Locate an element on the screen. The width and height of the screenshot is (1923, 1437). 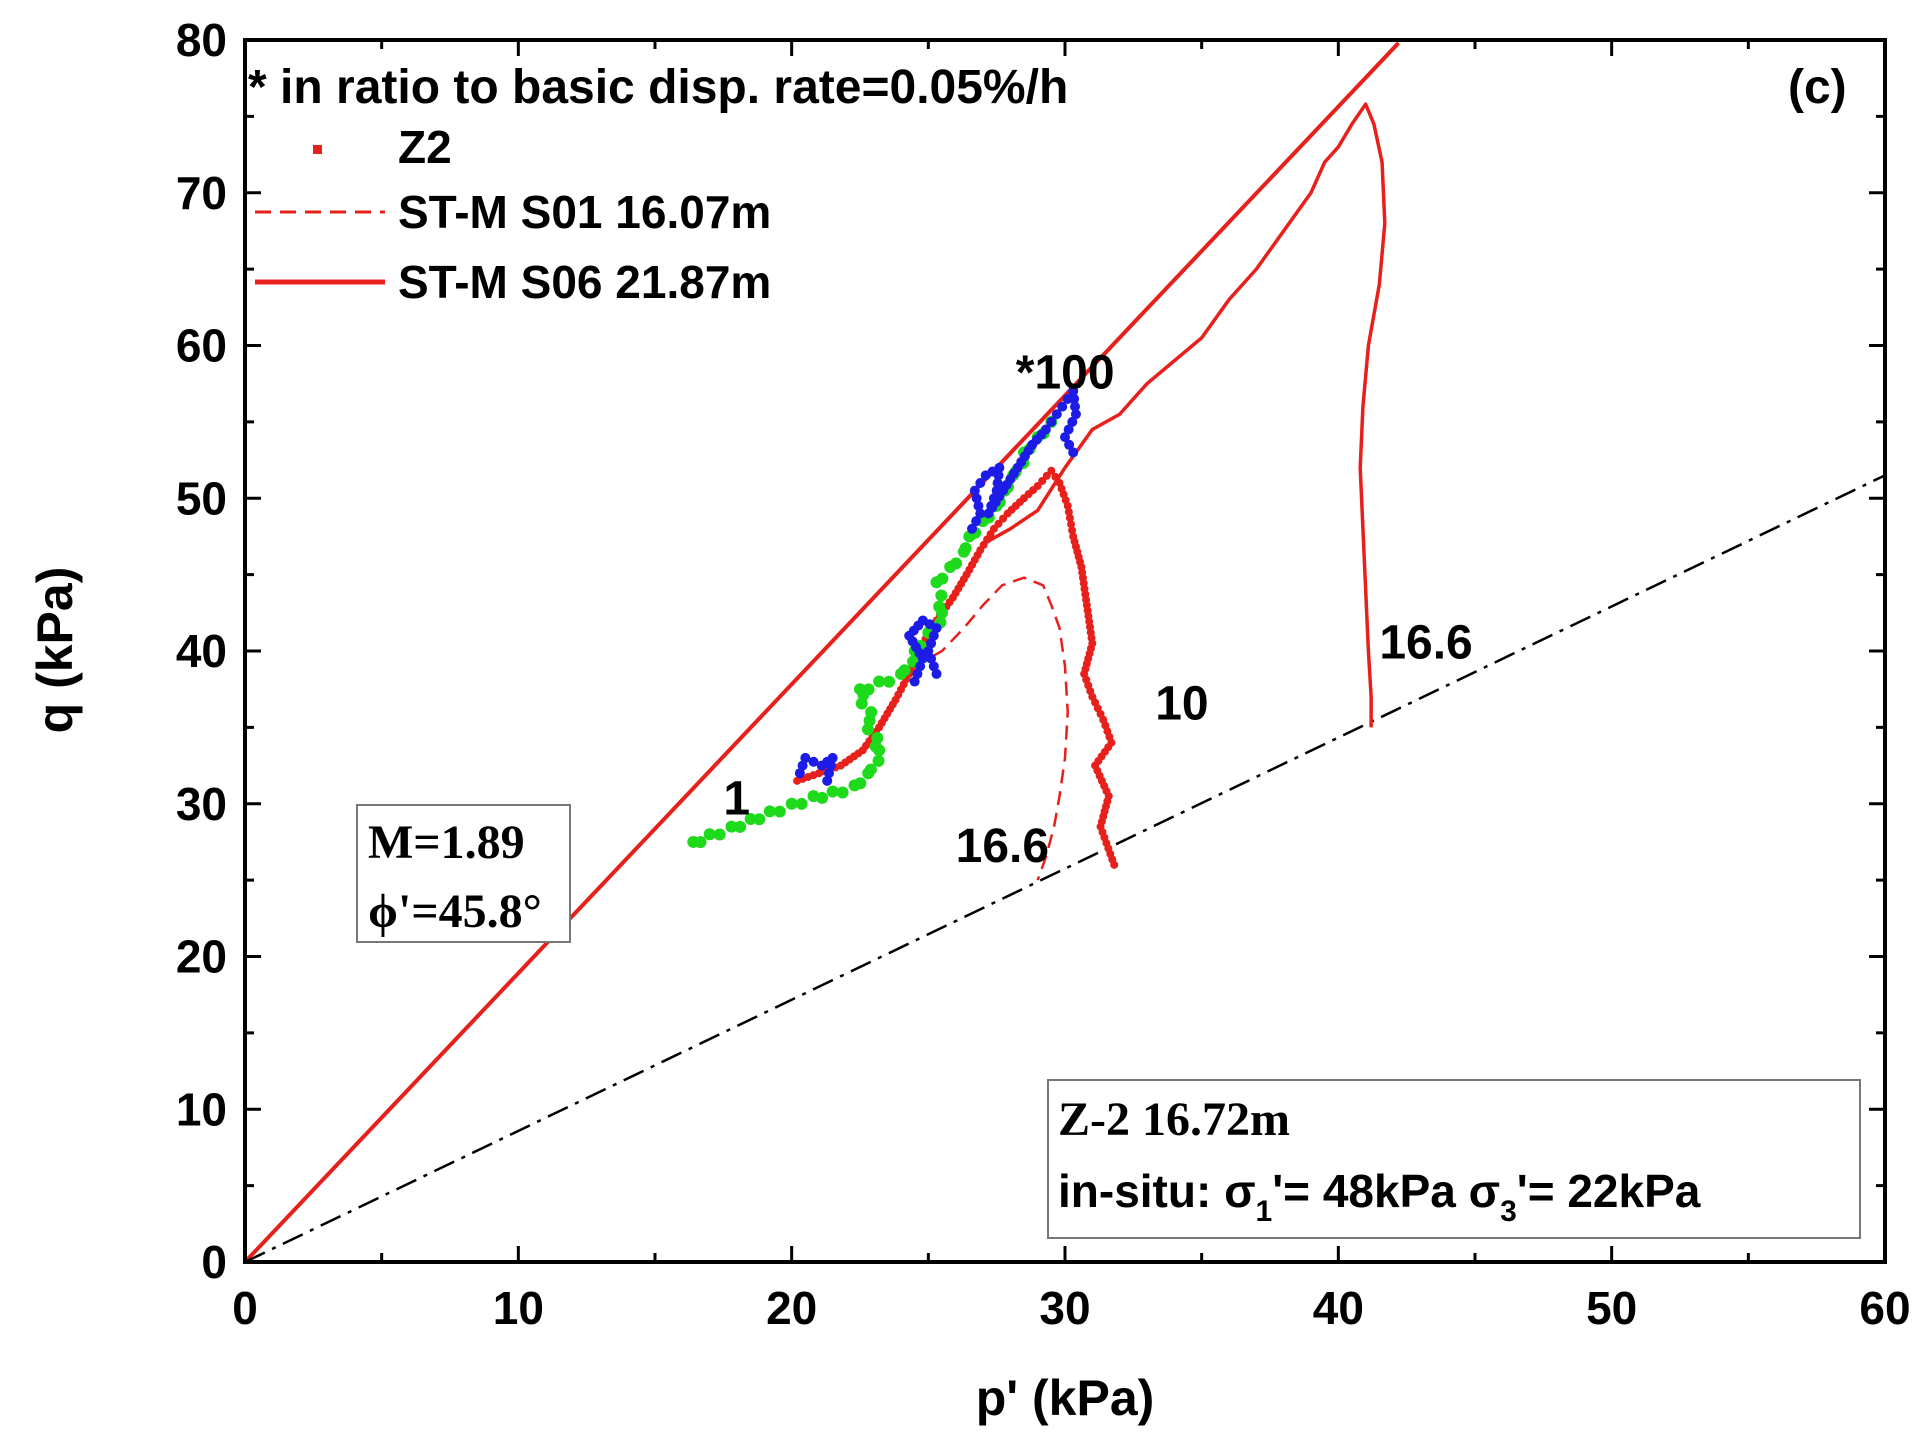
rate-annotation: *100 is located at coordinates (1065, 372).